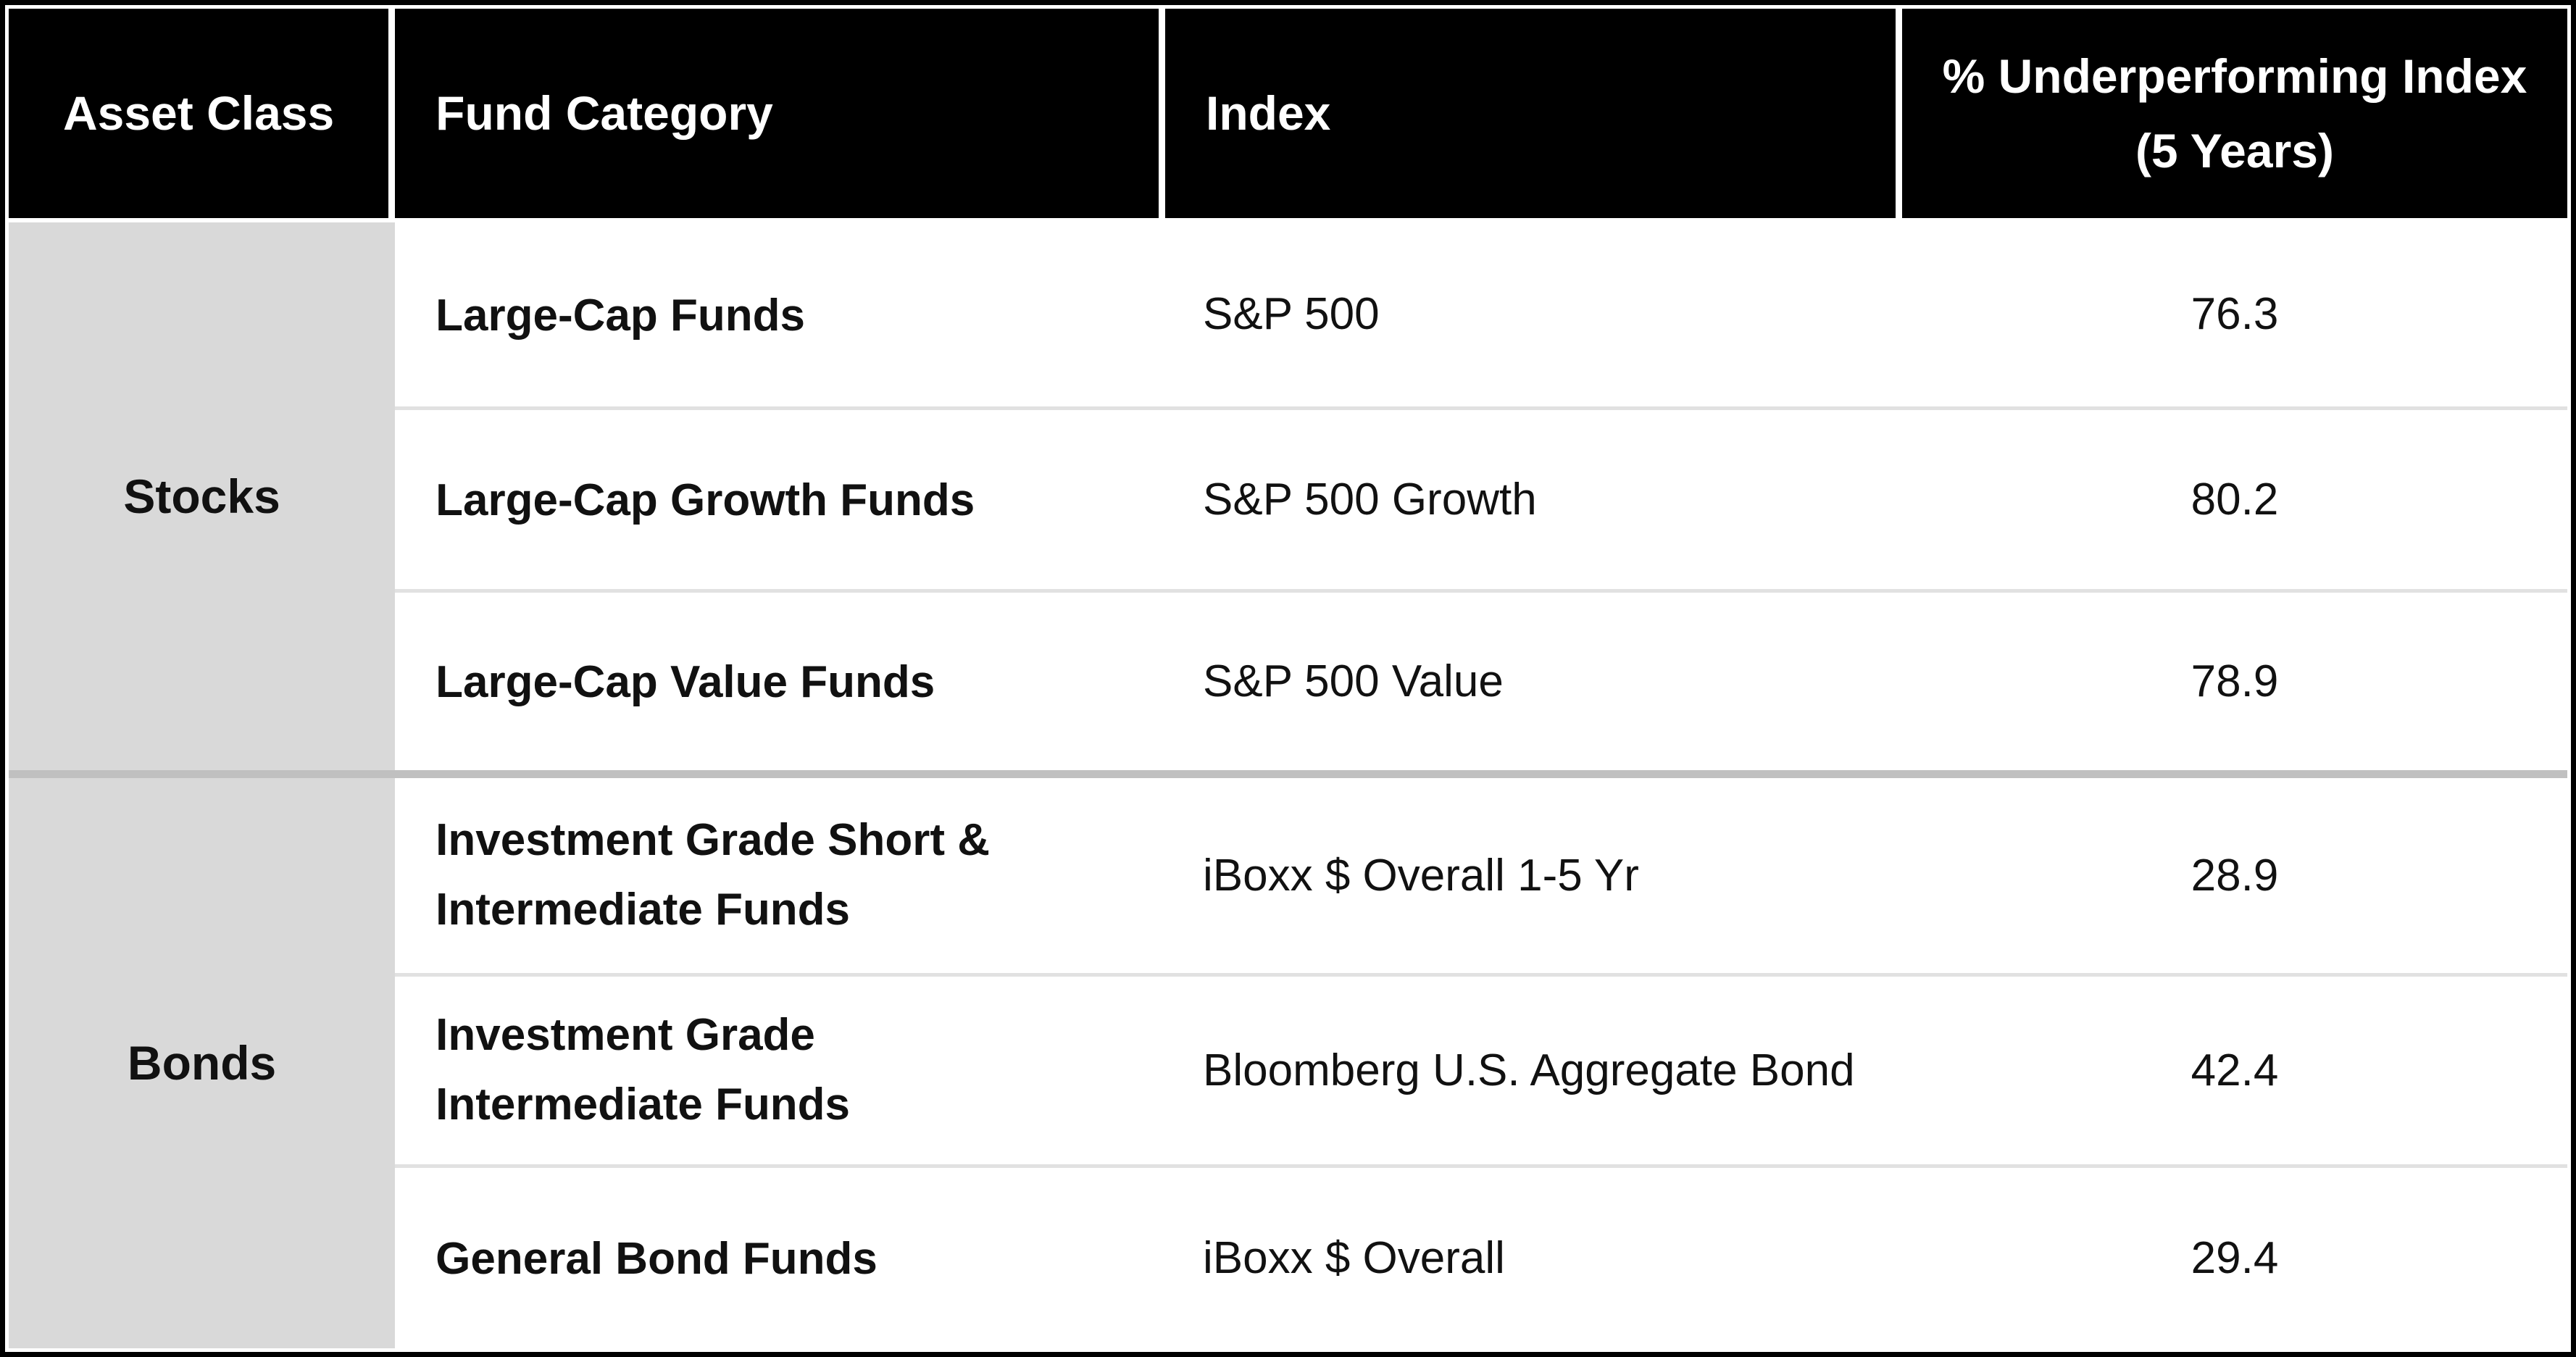 The height and width of the screenshot is (1357, 2576). Describe the element at coordinates (2234, 1256) in the screenshot. I see `pct-cell: 29.4` at that location.